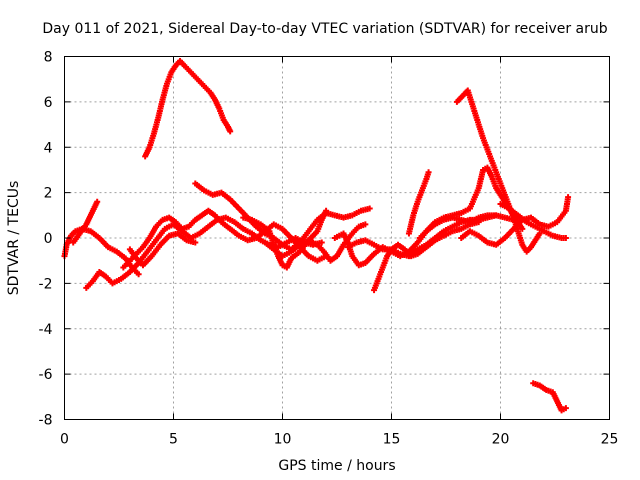 The image size is (640, 480). I want to click on y-tick-label: -6, so click(46, 375).